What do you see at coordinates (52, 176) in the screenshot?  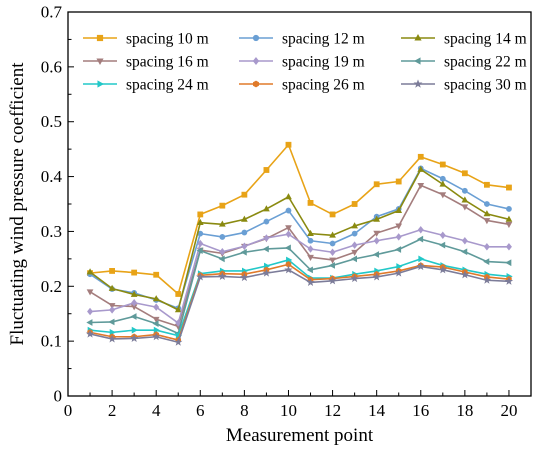 I see `y-tick-label: 0.4` at bounding box center [52, 176].